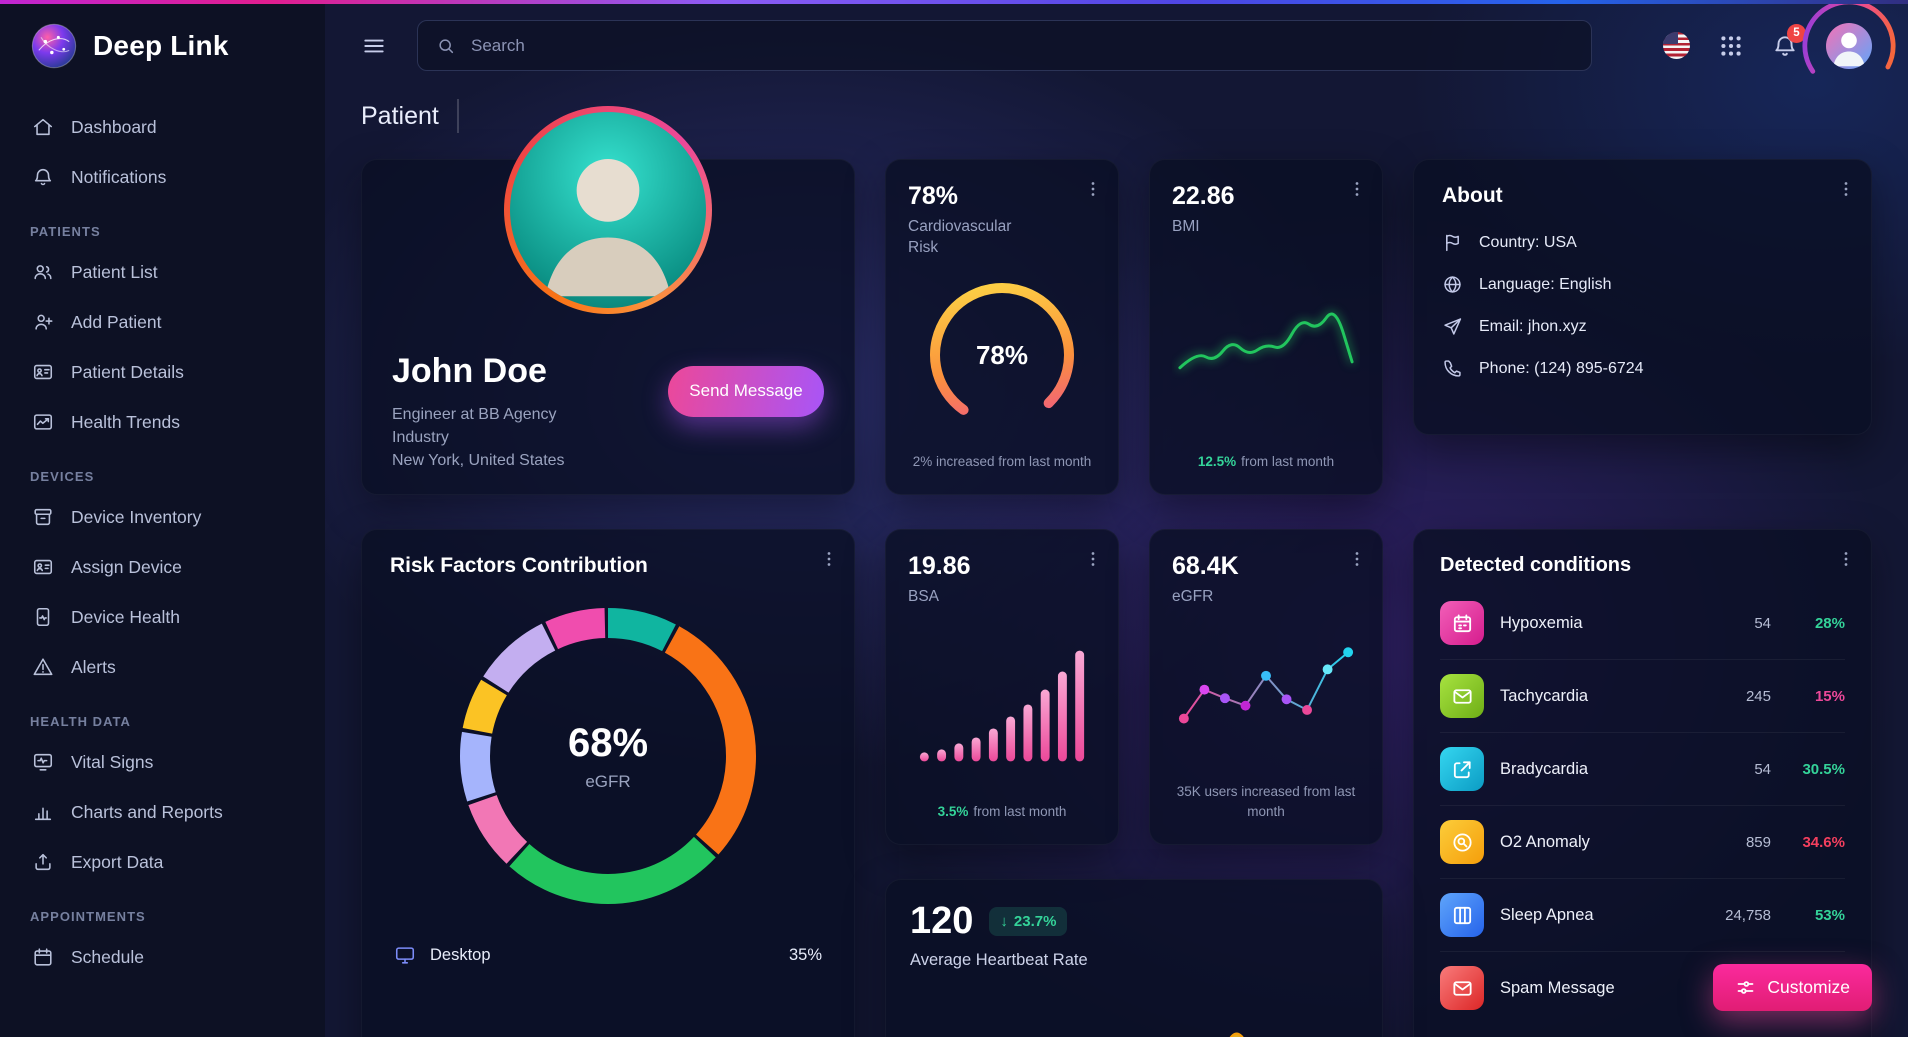 The image size is (1908, 1037). I want to click on cardio-footnote: 2% increased from last month, so click(1002, 461).